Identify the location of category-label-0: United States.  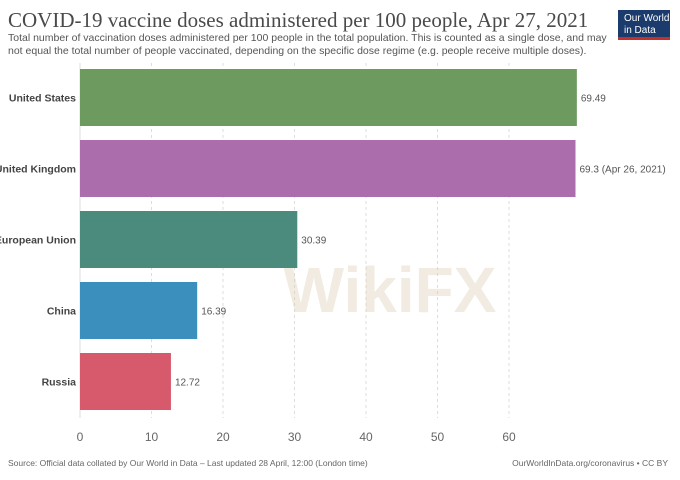
(42, 99).